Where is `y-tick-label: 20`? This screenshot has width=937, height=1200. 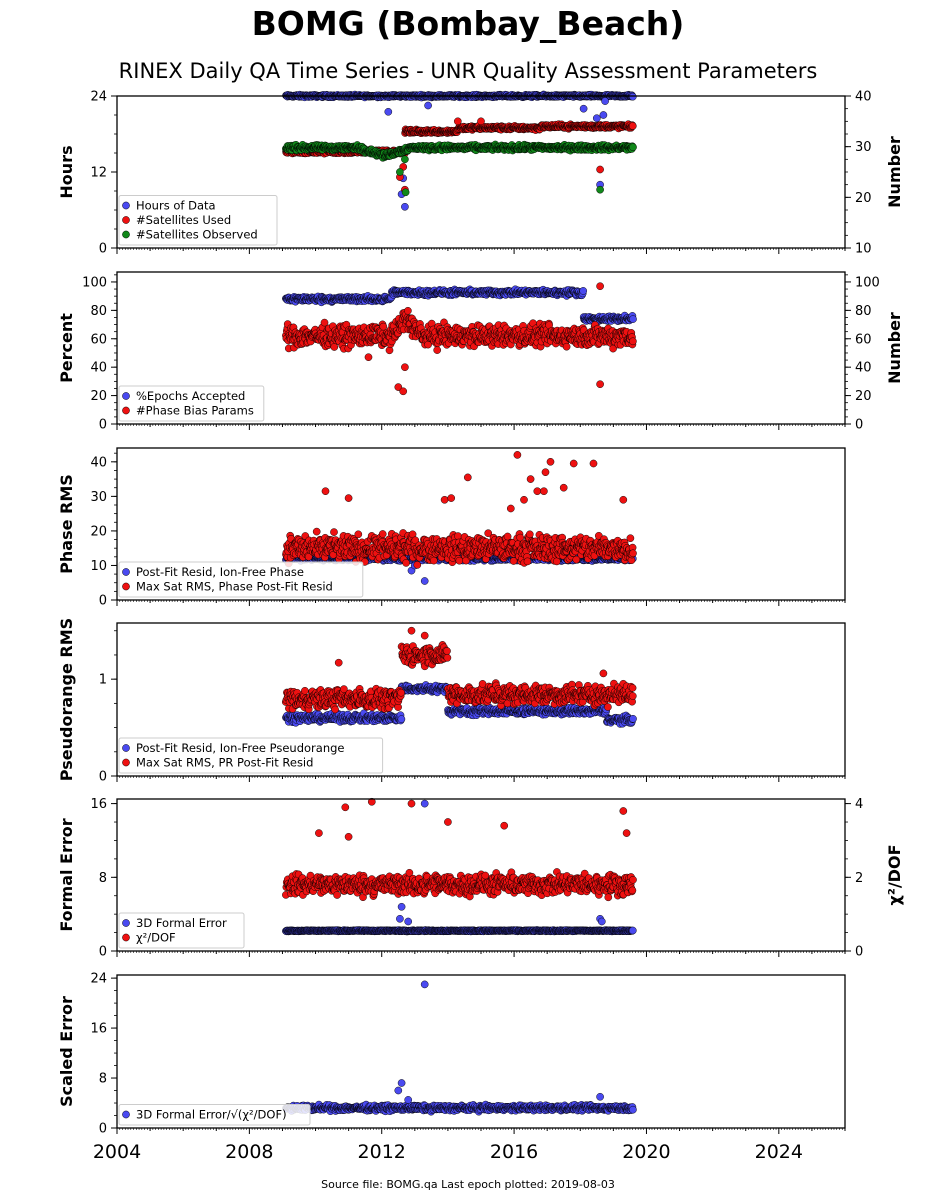
y-tick-label: 20 is located at coordinates (98, 396).